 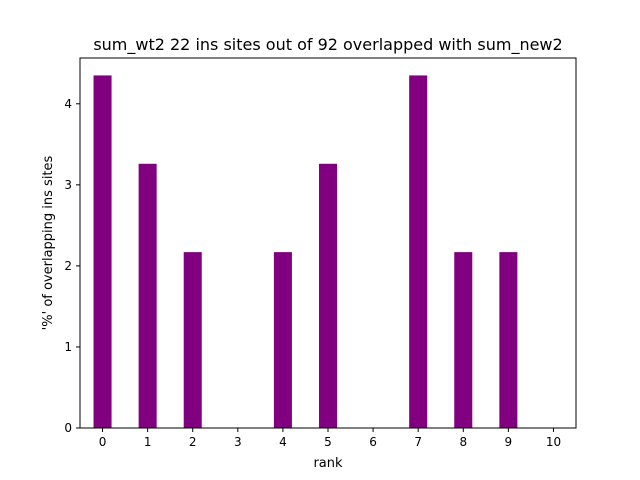 I want to click on y-tick-label: 1, so click(x=68, y=347).